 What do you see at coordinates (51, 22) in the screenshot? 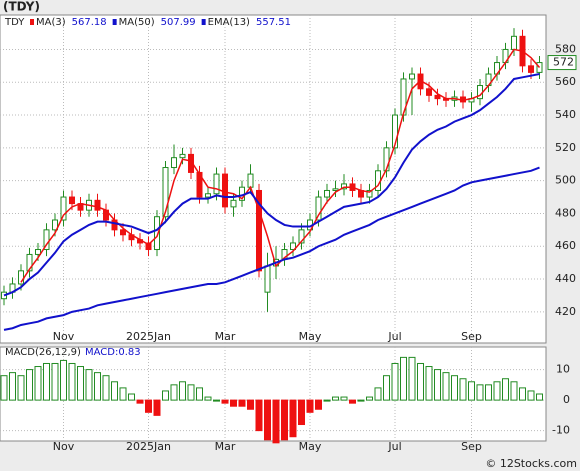
I see `legend-label: MA(3)` at bounding box center [51, 22].